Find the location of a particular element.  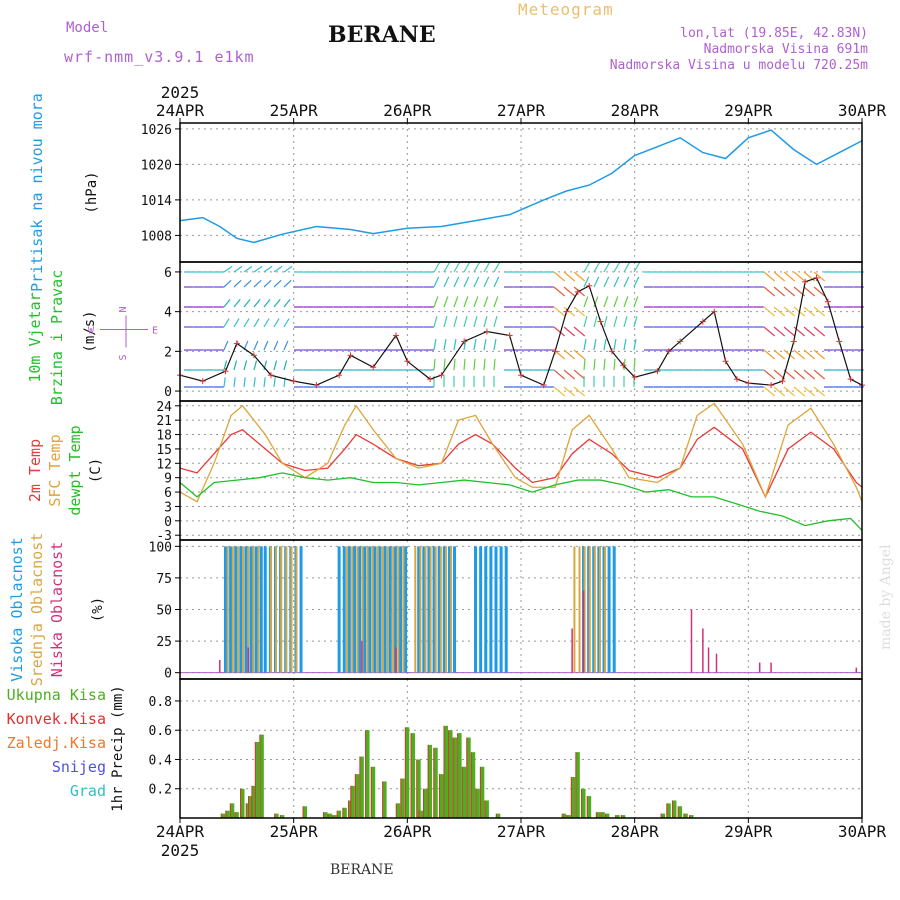

y-tick-label: 0.8 is located at coordinates (160, 702).